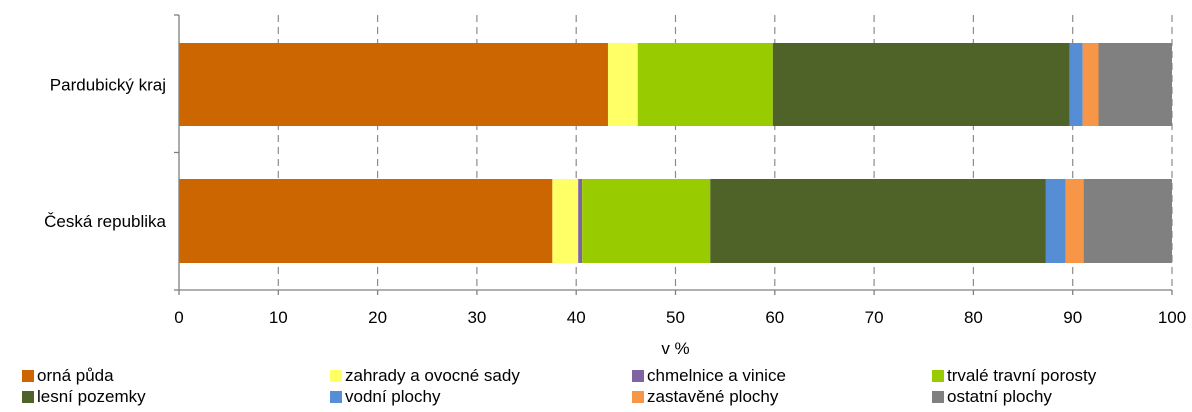 This screenshot has height=412, width=1192. Describe the element at coordinates (75, 375) in the screenshot. I see `legend-label: orná půda` at that location.